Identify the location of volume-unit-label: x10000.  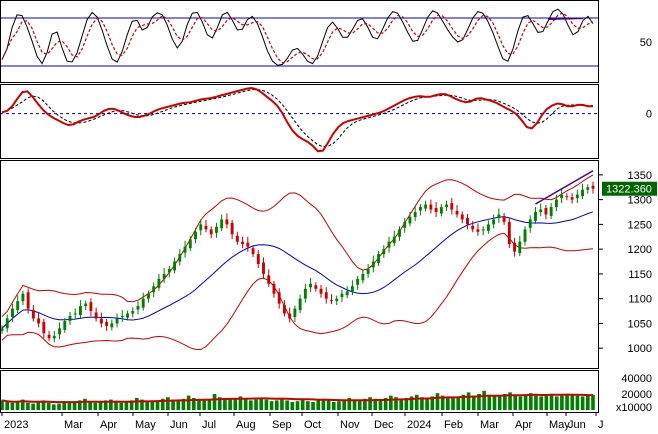
(634, 408).